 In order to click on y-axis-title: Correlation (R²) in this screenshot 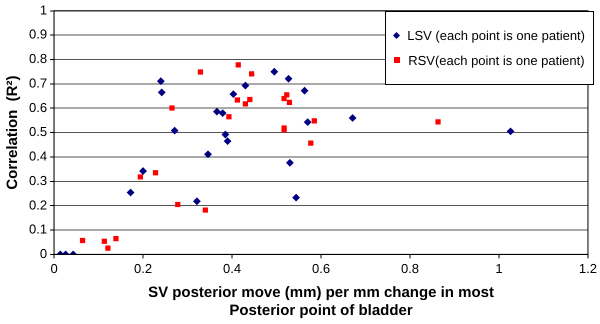, I will do `click(13, 133)`.